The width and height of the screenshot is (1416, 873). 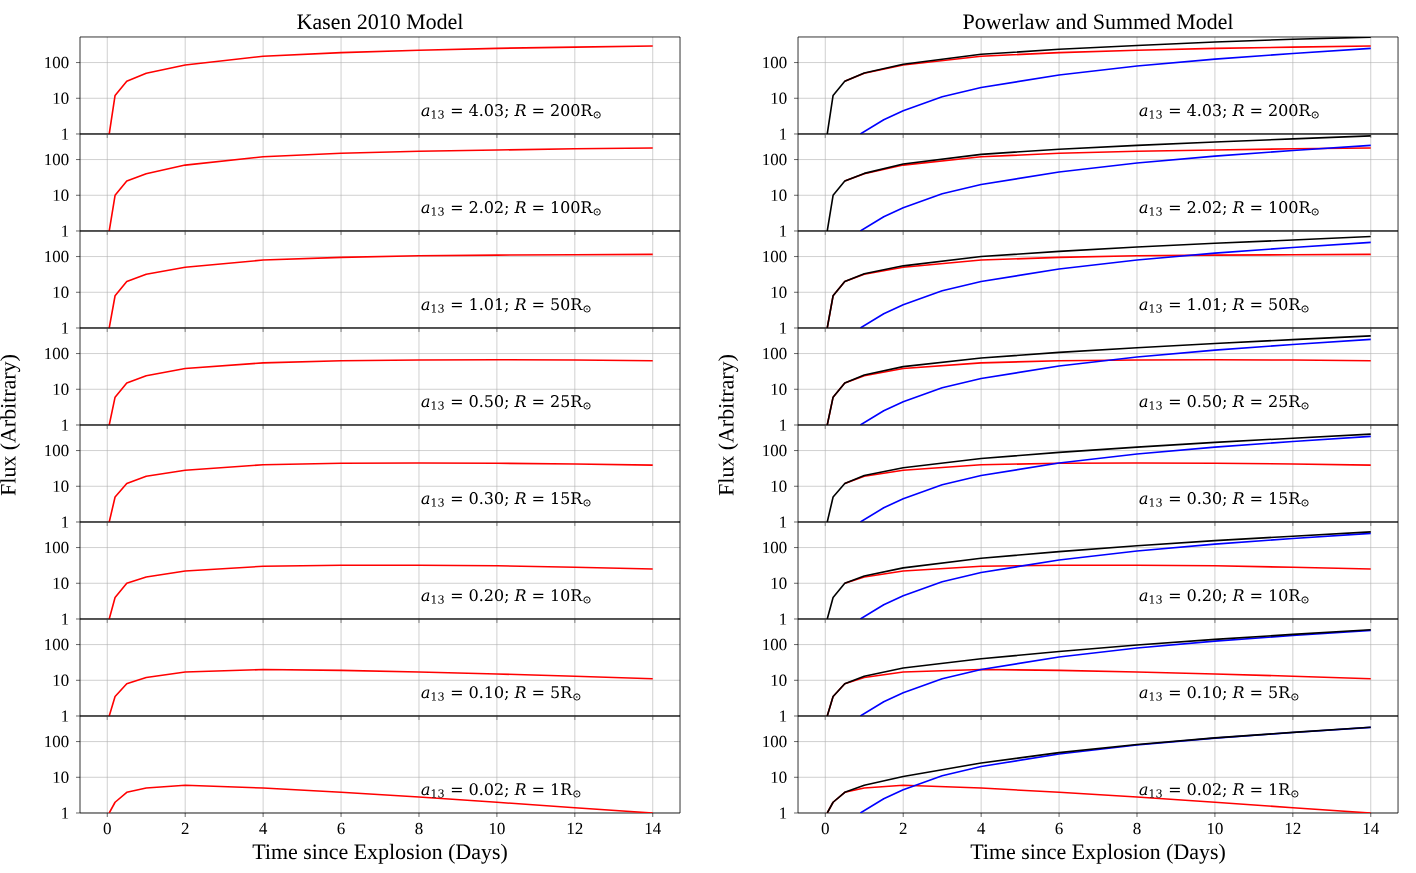 What do you see at coordinates (380, 21) in the screenshot?
I see `chart-title: Kasen 2010 Model` at bounding box center [380, 21].